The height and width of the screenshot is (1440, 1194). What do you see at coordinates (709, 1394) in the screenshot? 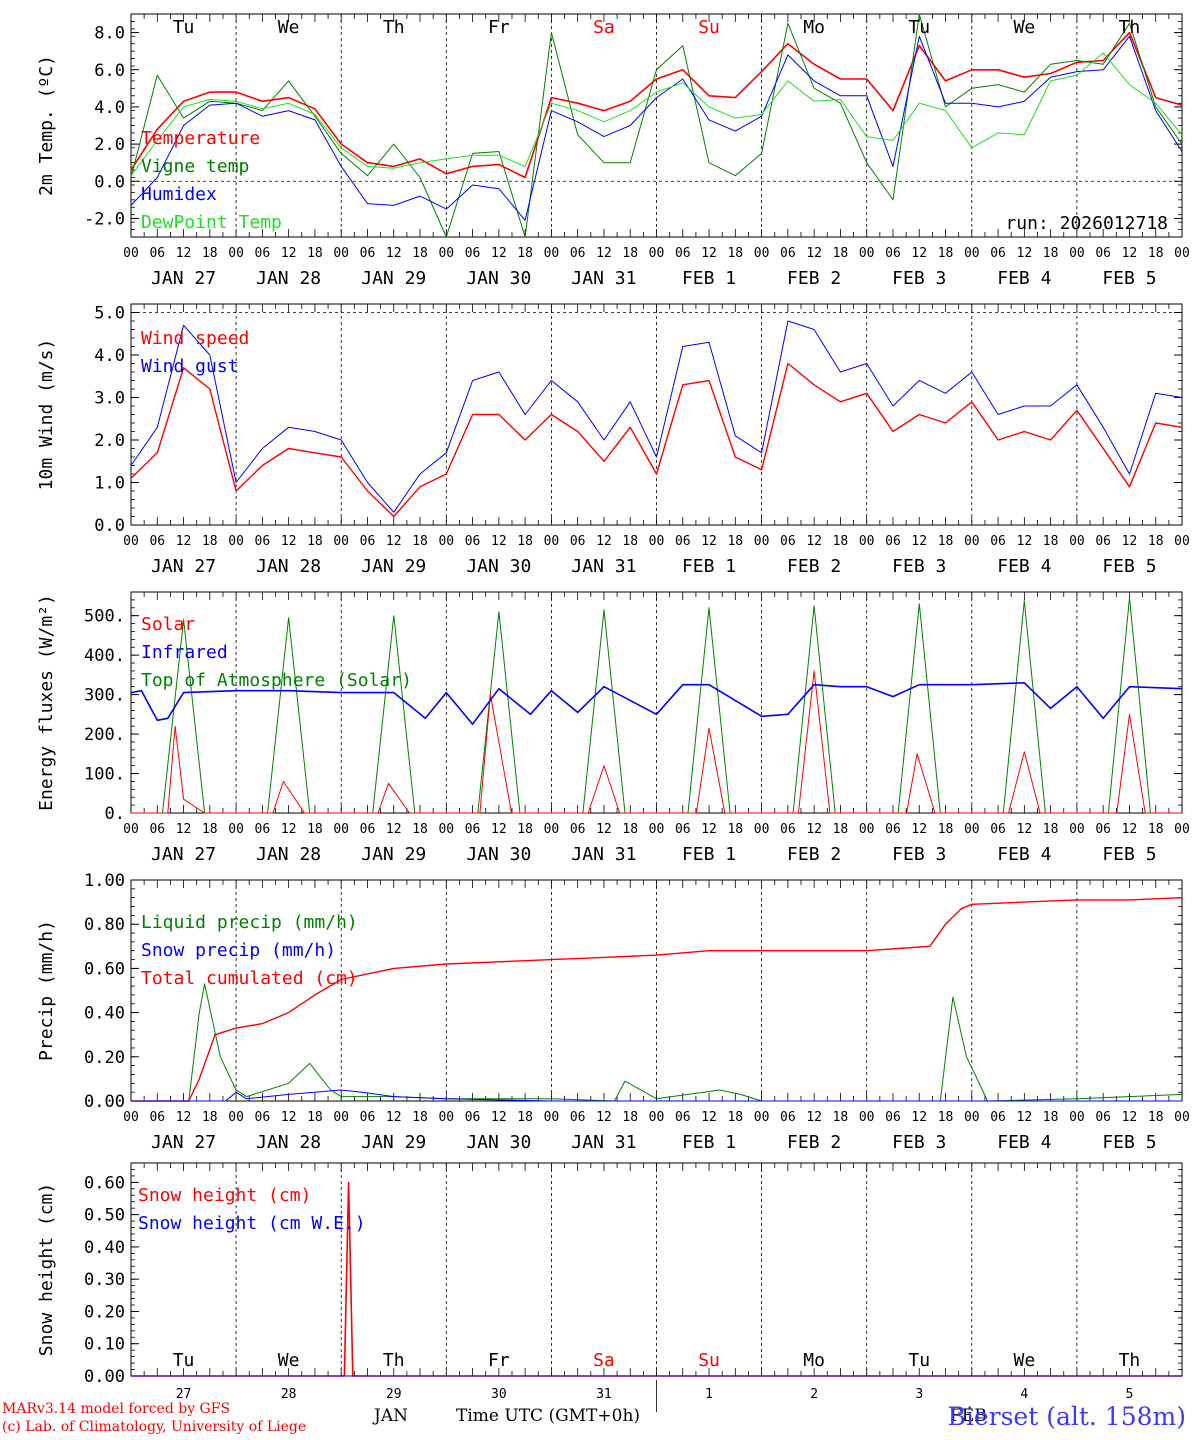
I see `day-number-label: 1` at bounding box center [709, 1394].